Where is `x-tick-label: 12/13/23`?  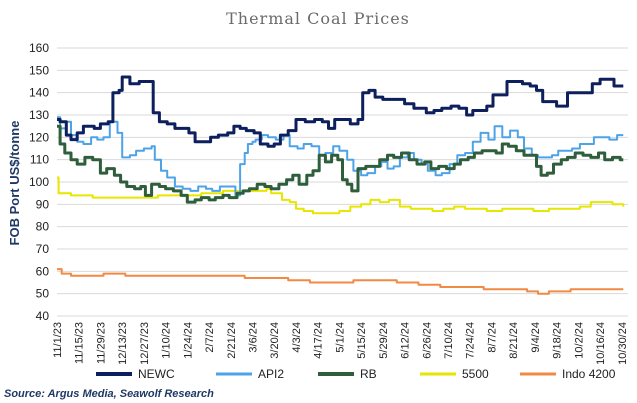 x-tick-label: 12/13/23 is located at coordinates (123, 343).